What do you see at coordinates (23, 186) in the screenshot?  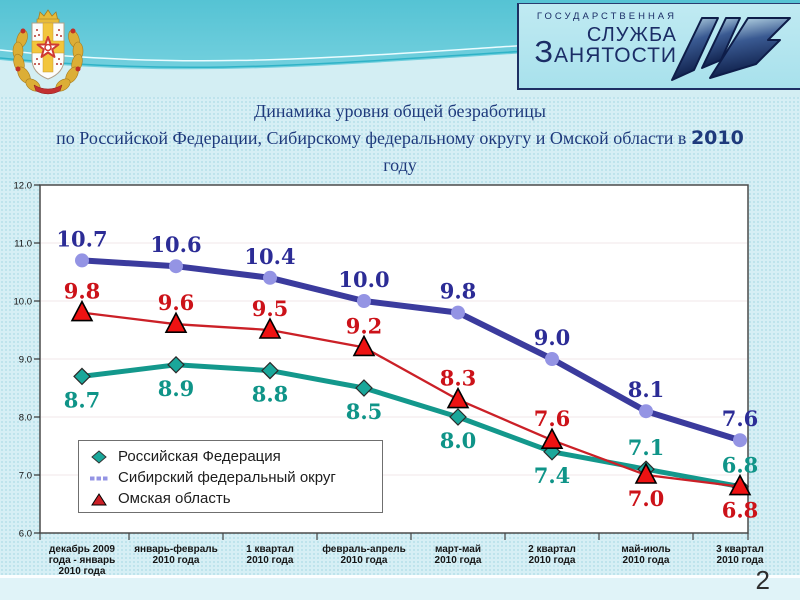 I see `svg-text: 12.0` at bounding box center [23, 186].